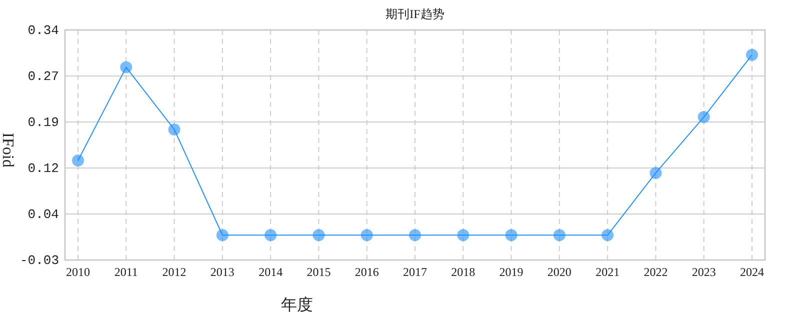  What do you see at coordinates (222, 272) in the screenshot?
I see `x-tick-label: 2013` at bounding box center [222, 272].